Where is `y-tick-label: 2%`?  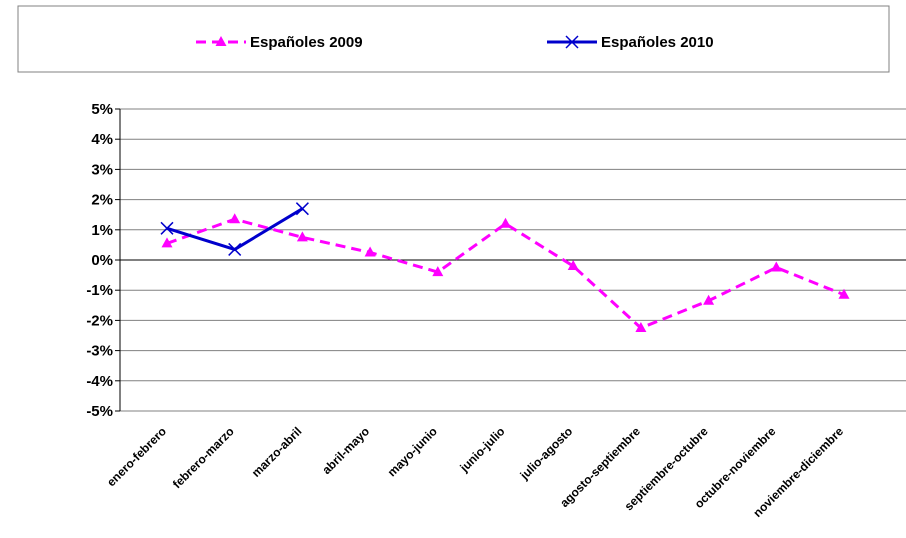
y-tick-label: 2% is located at coordinates (102, 200).